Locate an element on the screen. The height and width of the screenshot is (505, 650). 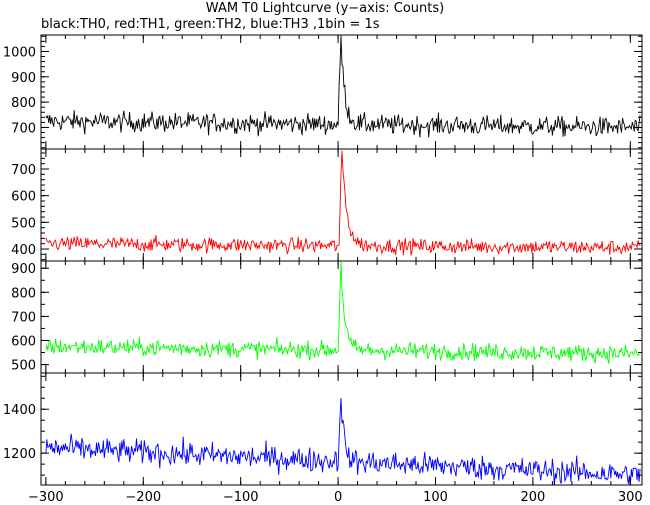
x-tick-label: −100 is located at coordinates (241, 497).